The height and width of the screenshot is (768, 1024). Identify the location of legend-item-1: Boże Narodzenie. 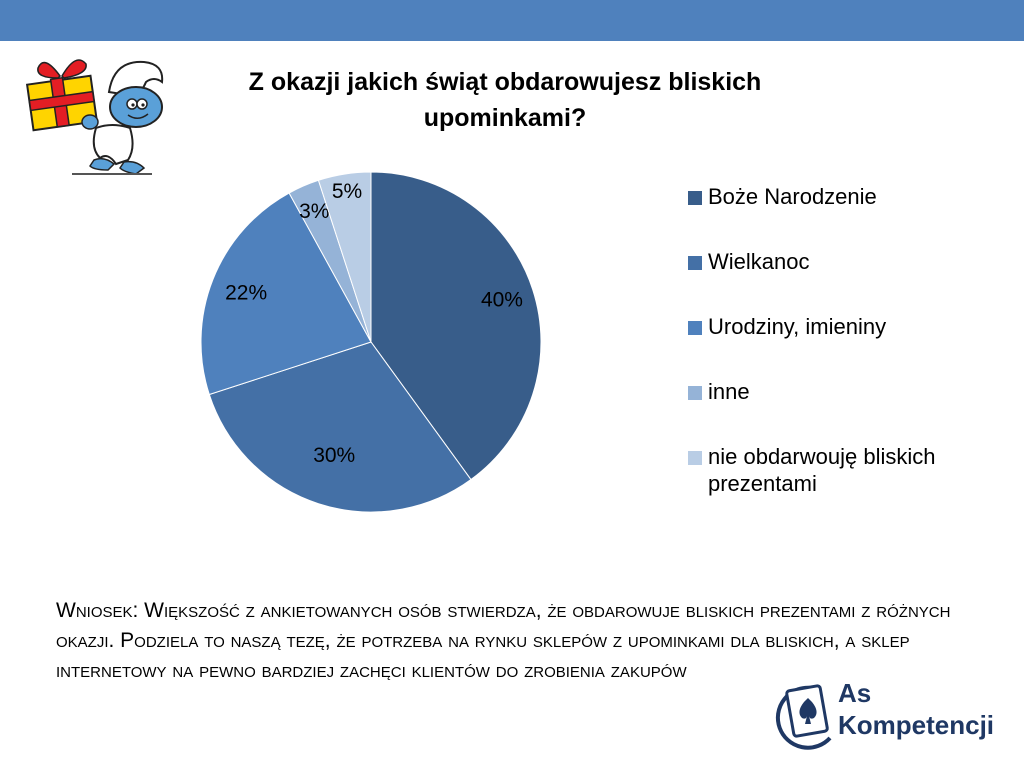
(853, 196).